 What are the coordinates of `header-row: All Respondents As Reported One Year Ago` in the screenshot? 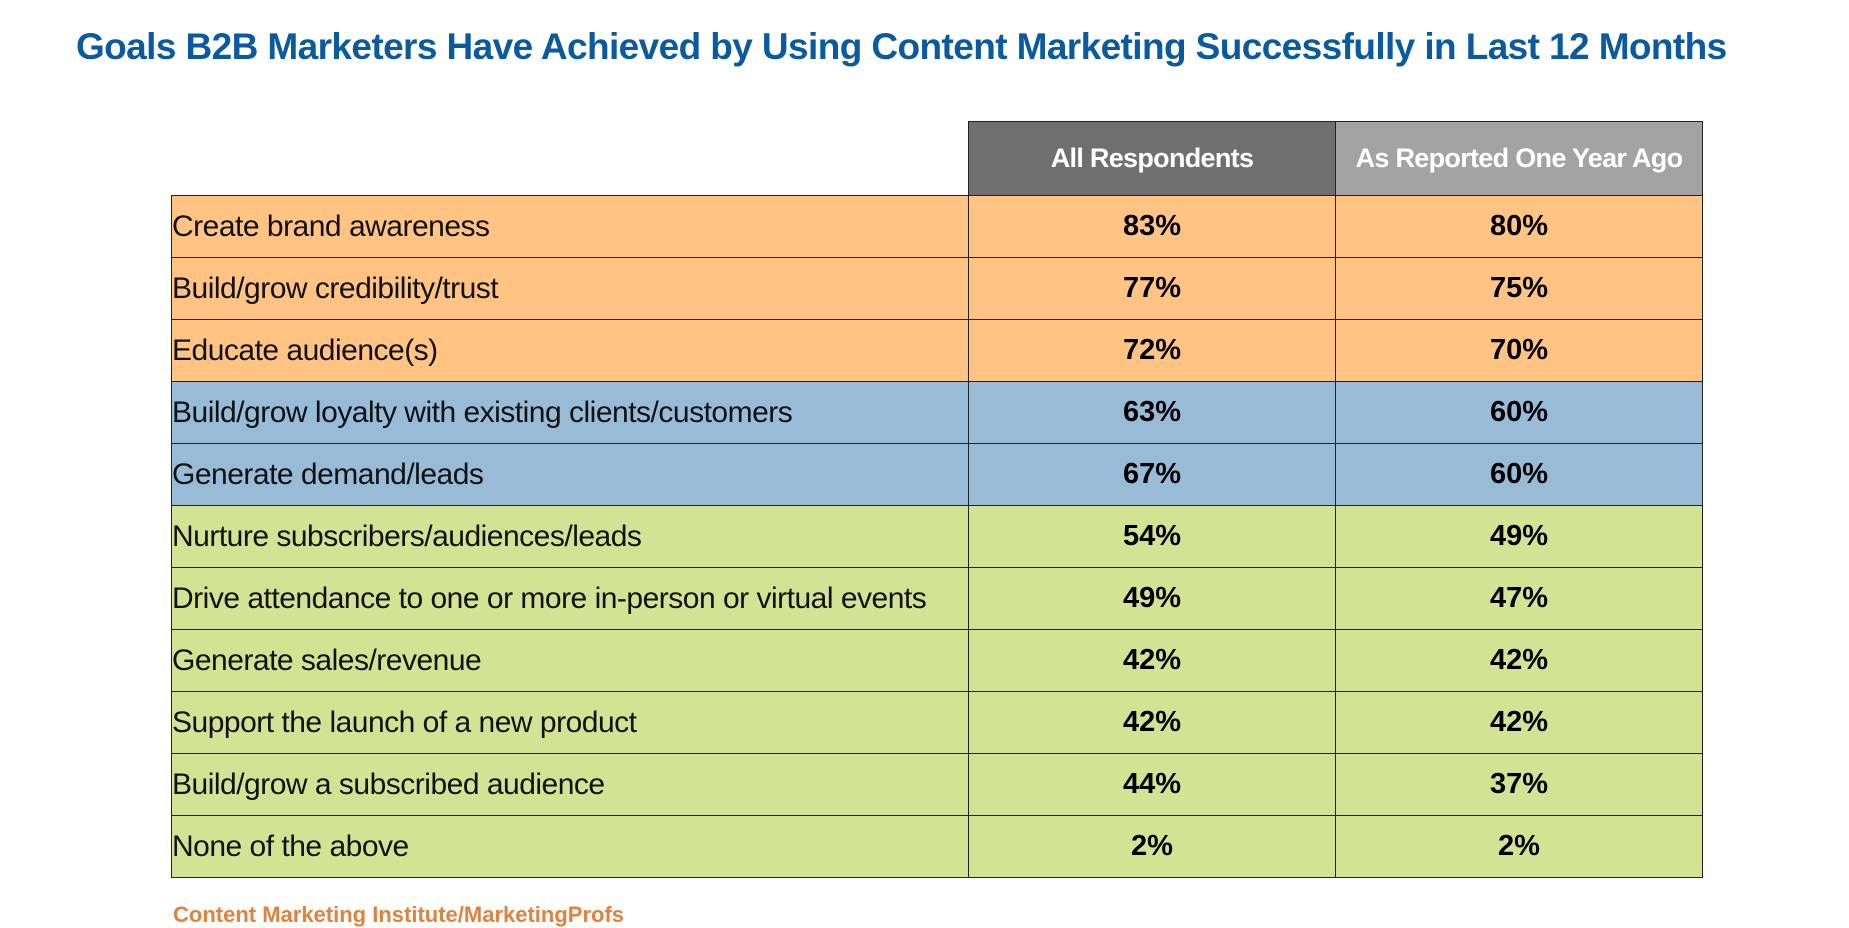 It's located at (937, 158).